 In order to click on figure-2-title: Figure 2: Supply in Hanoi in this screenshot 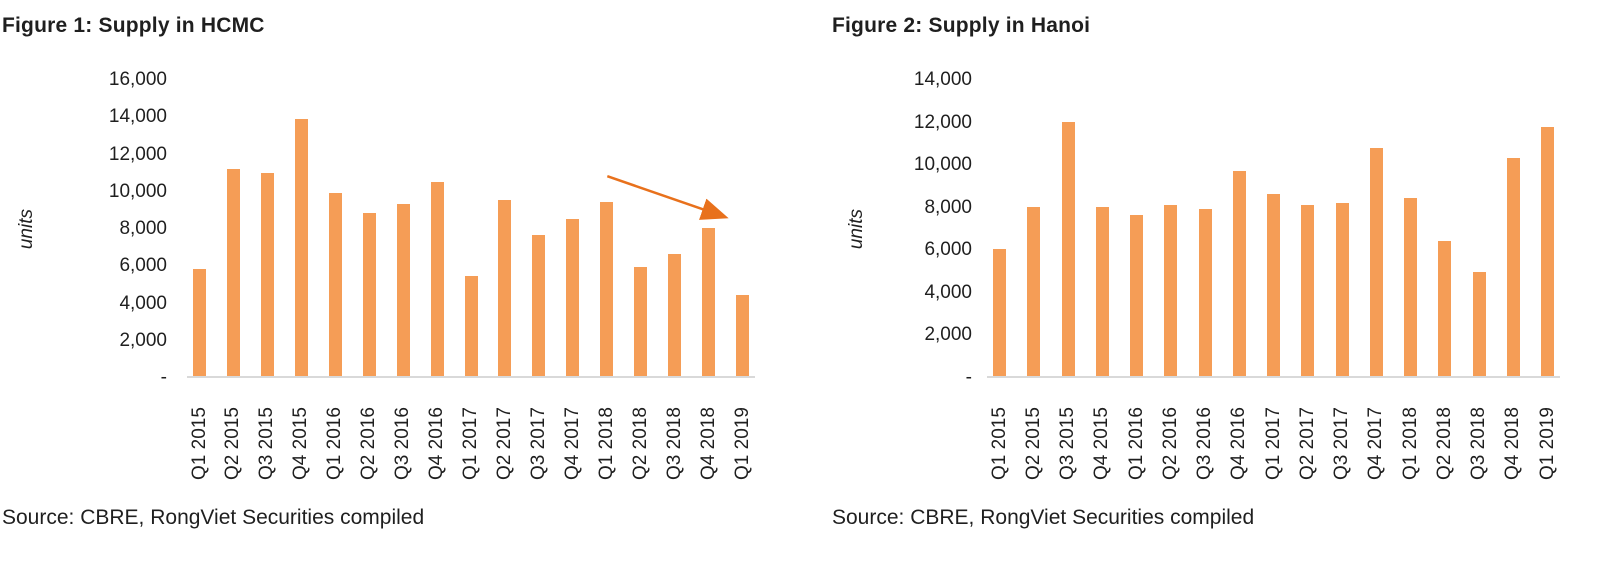, I will do `click(961, 25)`.